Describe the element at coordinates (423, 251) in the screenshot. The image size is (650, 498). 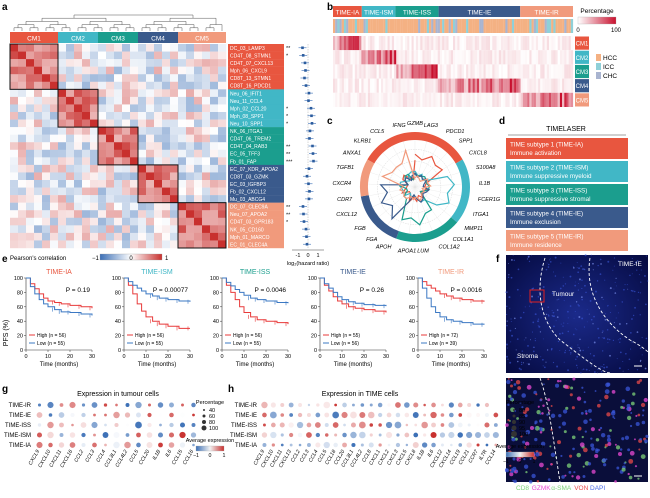
I see `radar-gene-label: LUM` at that location.